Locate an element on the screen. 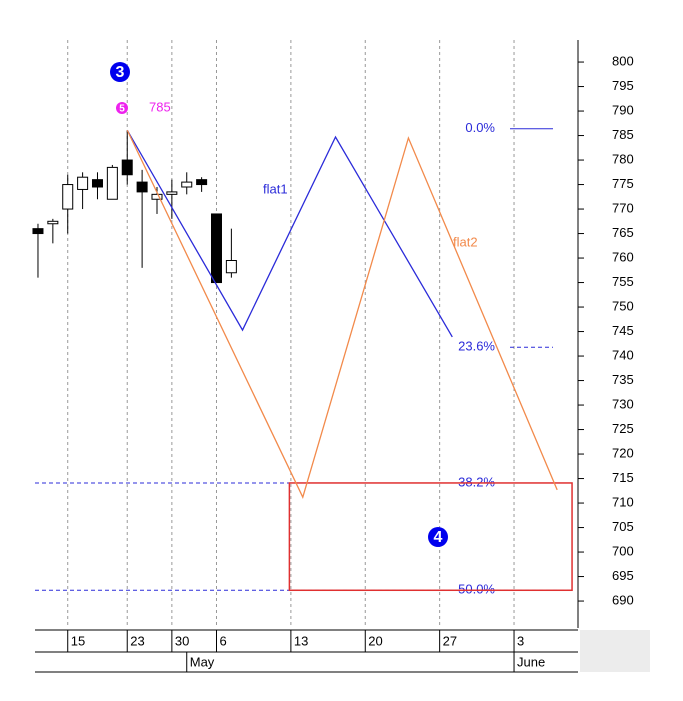 This screenshot has width=683, height=701. y-tick-label: 710 is located at coordinates (623, 501).